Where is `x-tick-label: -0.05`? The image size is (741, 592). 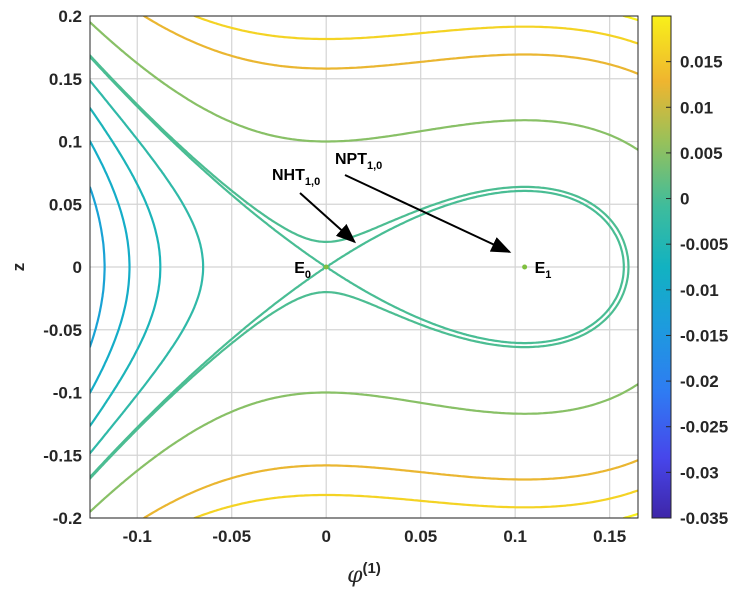
x-tick-label: -0.05 is located at coordinates (231, 536).